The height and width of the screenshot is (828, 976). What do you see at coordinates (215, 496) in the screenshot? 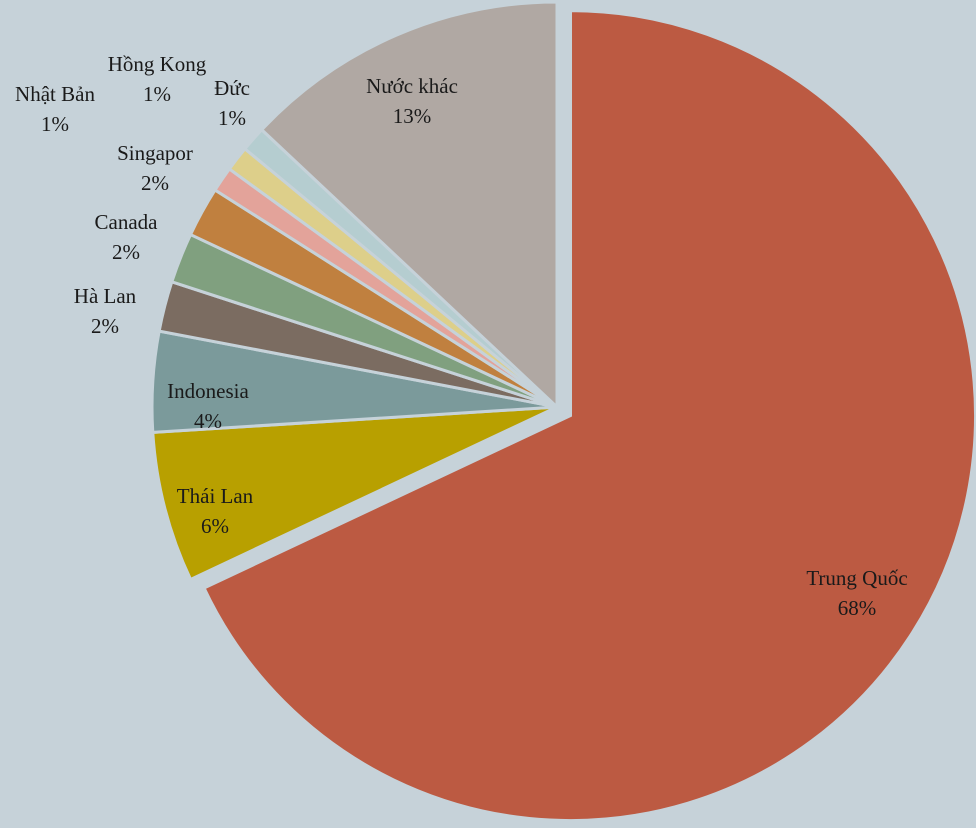
I see `slice-label: Thái Lan` at bounding box center [215, 496].